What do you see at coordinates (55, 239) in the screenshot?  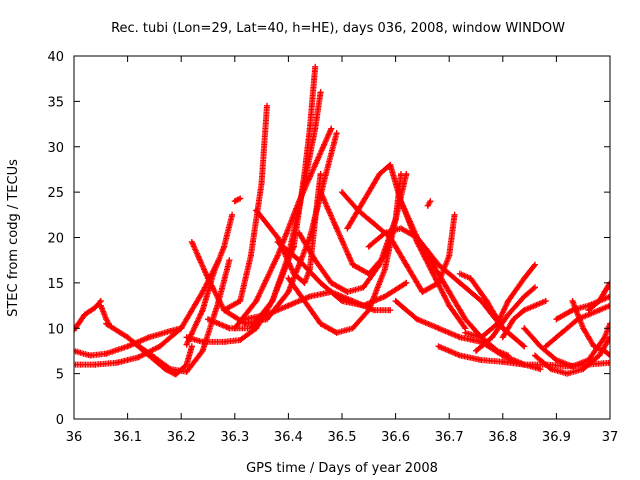 I see `y-tick-label: 20` at bounding box center [55, 239].